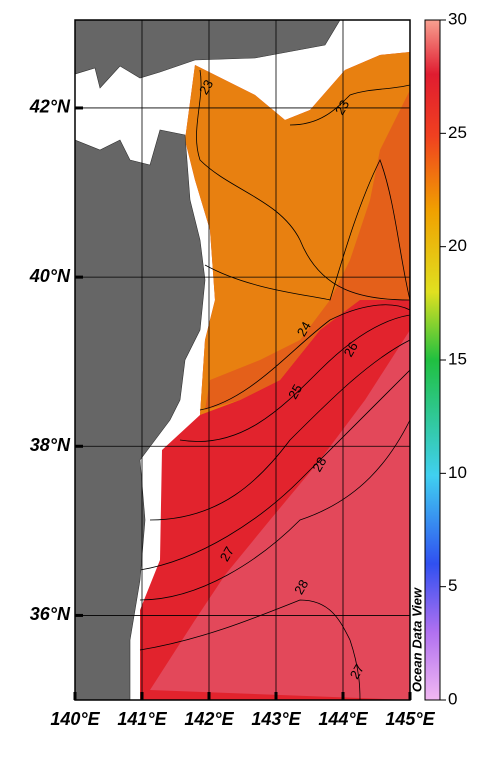  I want to click on x-tick-label: 145°E, so click(410, 719).